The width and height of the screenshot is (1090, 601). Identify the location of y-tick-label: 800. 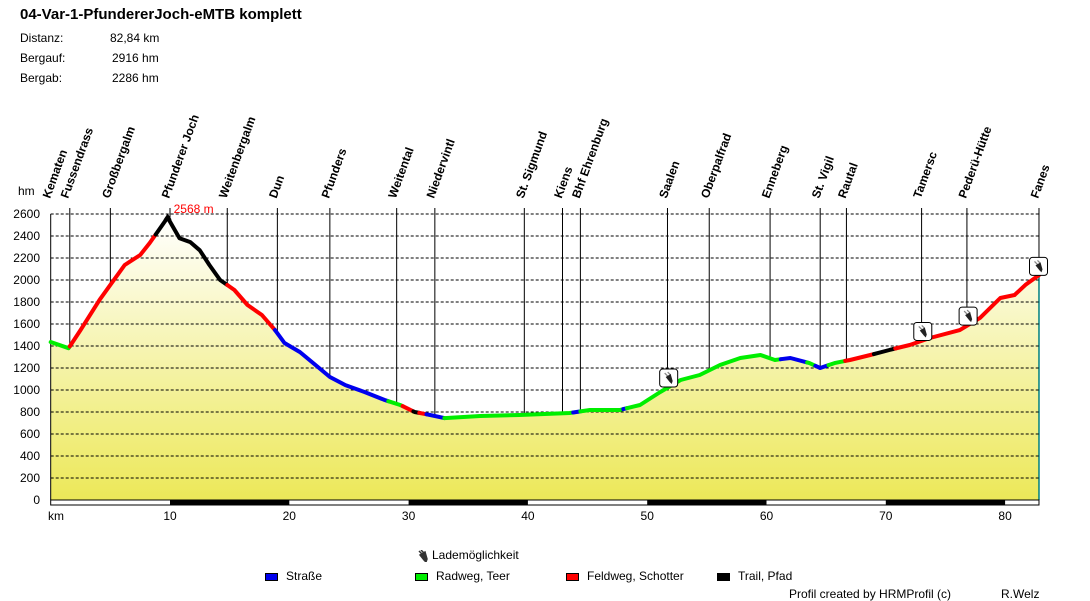
(30, 412).